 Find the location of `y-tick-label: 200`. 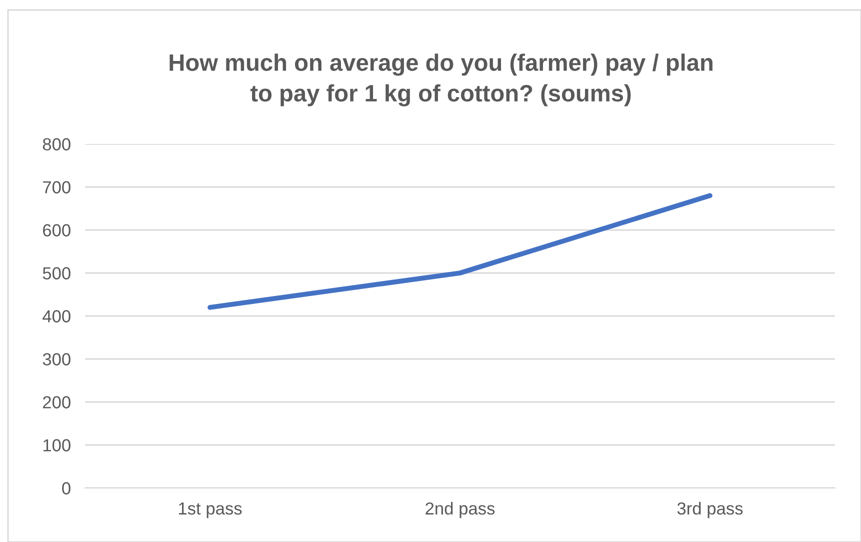

y-tick-label: 200 is located at coordinates (56, 402).